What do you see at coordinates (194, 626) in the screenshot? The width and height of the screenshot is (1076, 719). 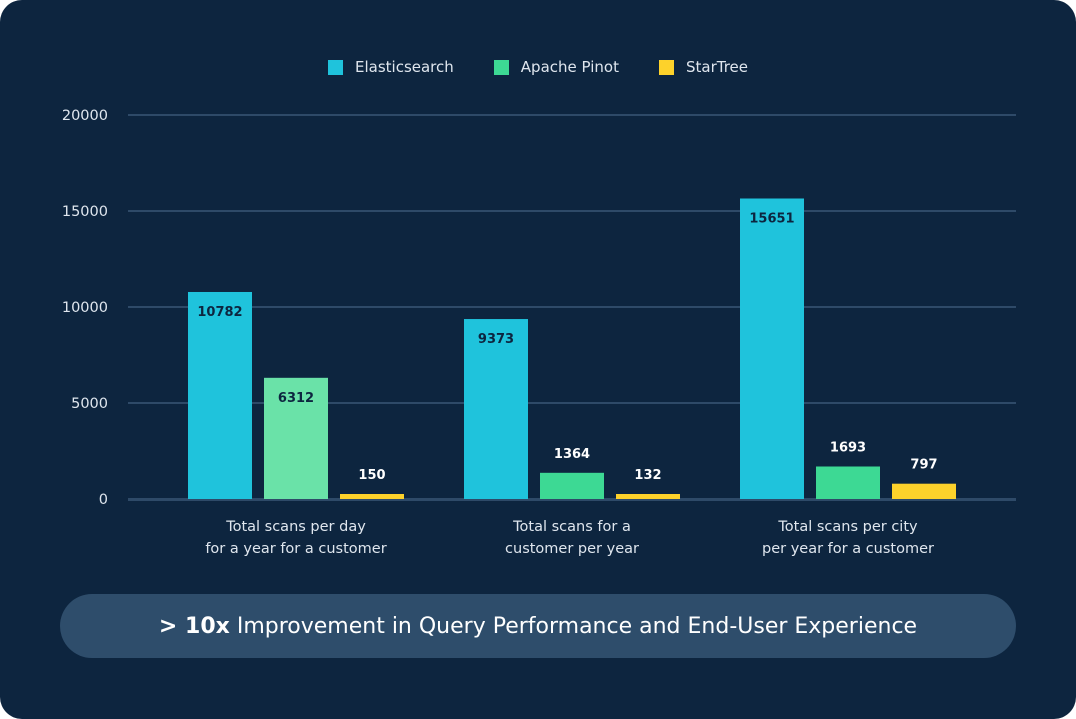 I see `banner-highlight: > 10x` at bounding box center [194, 626].